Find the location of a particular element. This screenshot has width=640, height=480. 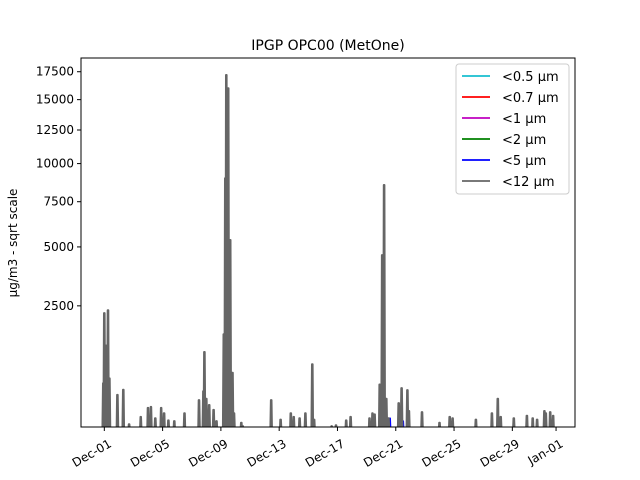

legend: <0.5 µm <0.7 µm <1 µm <2 µm <5 µm <12 µm is located at coordinates (512, 129).